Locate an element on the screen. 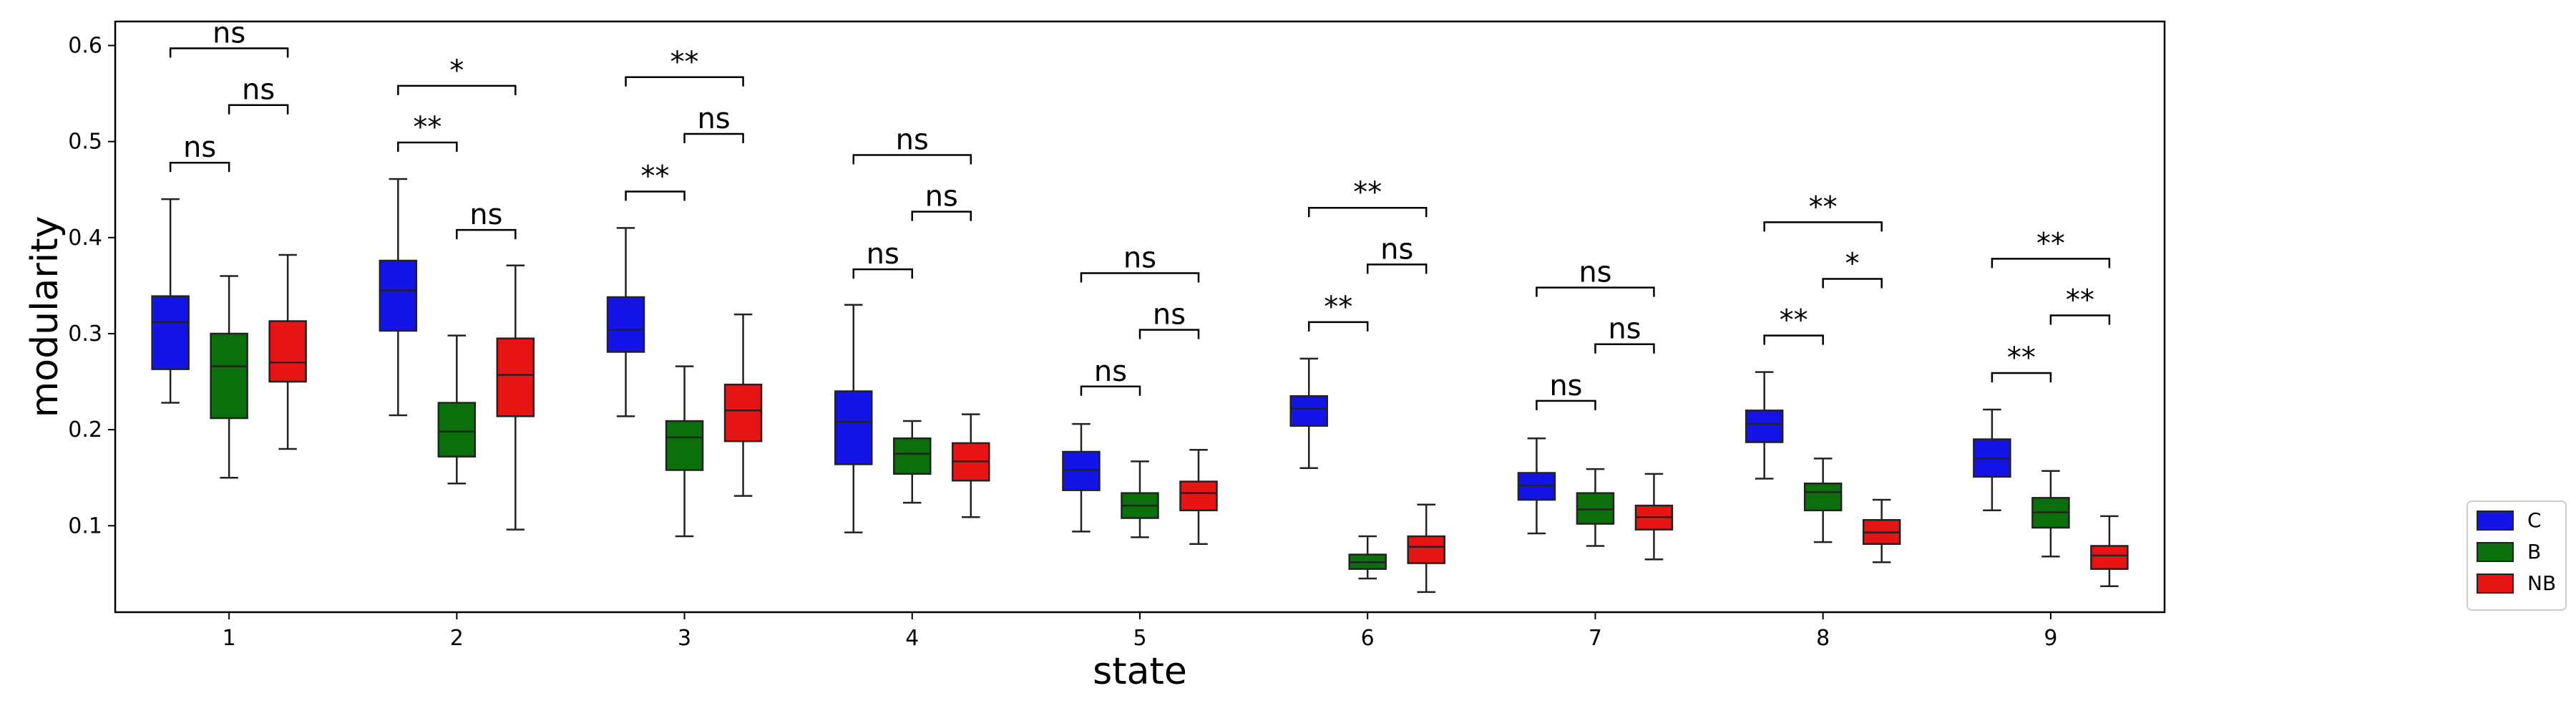 The width and height of the screenshot is (2576, 716). x-tick-label: 6 is located at coordinates (1368, 638).